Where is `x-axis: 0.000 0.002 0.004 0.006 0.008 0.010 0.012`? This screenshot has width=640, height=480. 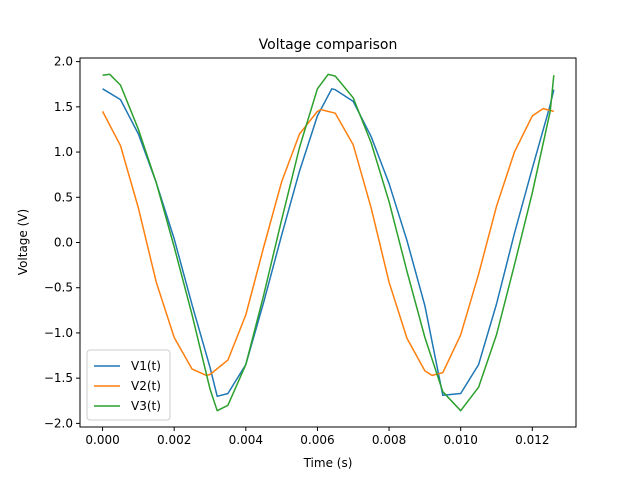 x-axis: 0.000 0.002 0.004 0.006 0.008 0.010 0.012 is located at coordinates (317, 437).